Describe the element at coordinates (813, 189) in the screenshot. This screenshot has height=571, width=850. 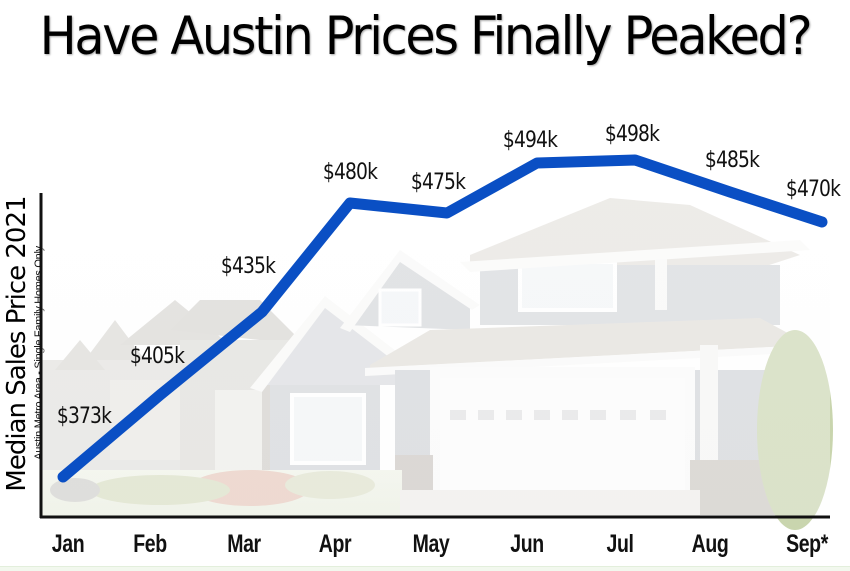
I see `data-label-sep: $470k` at that location.